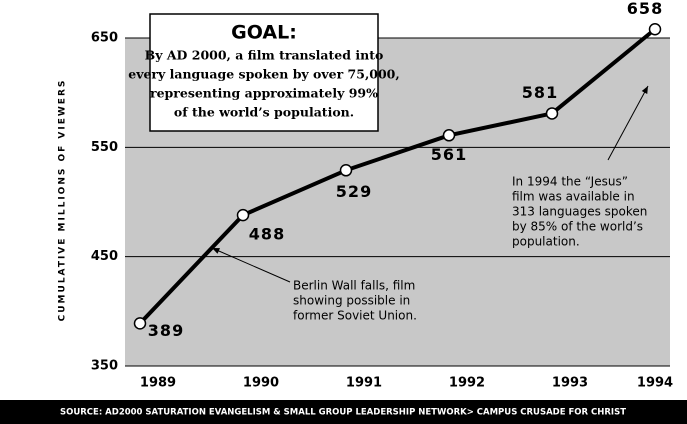 The width and height of the screenshot is (687, 424). Describe the element at coordinates (449, 154) in the screenshot. I see `data-label: 561` at that location.